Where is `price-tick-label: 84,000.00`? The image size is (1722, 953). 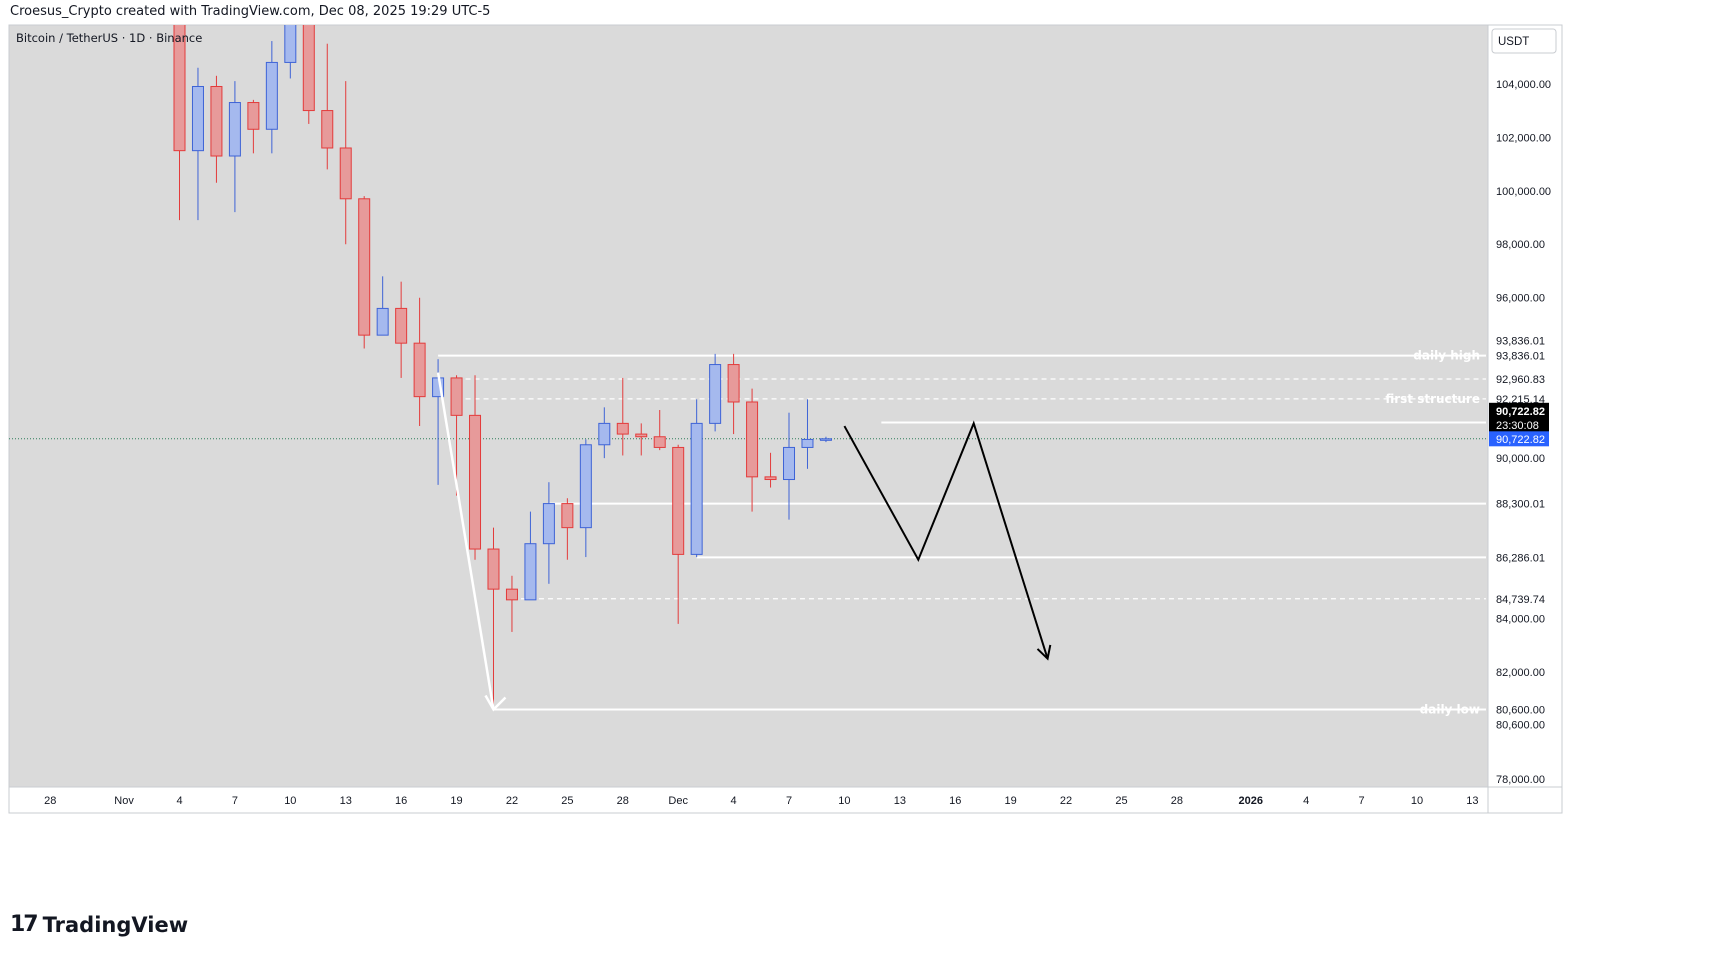 price-tick-label: 84,000.00 is located at coordinates (1520, 620).